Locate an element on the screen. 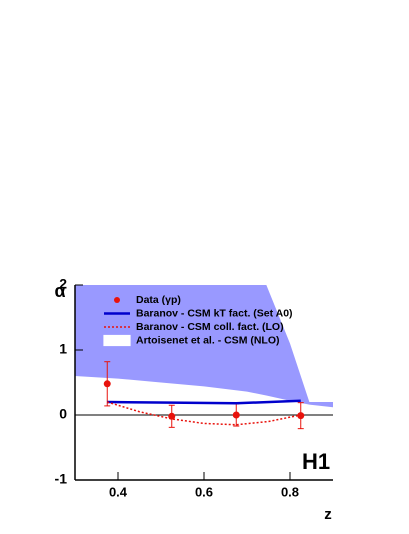 The image size is (409, 534). legend-label: Artoisenet et al. - CSM (NLO) is located at coordinates (208, 340).